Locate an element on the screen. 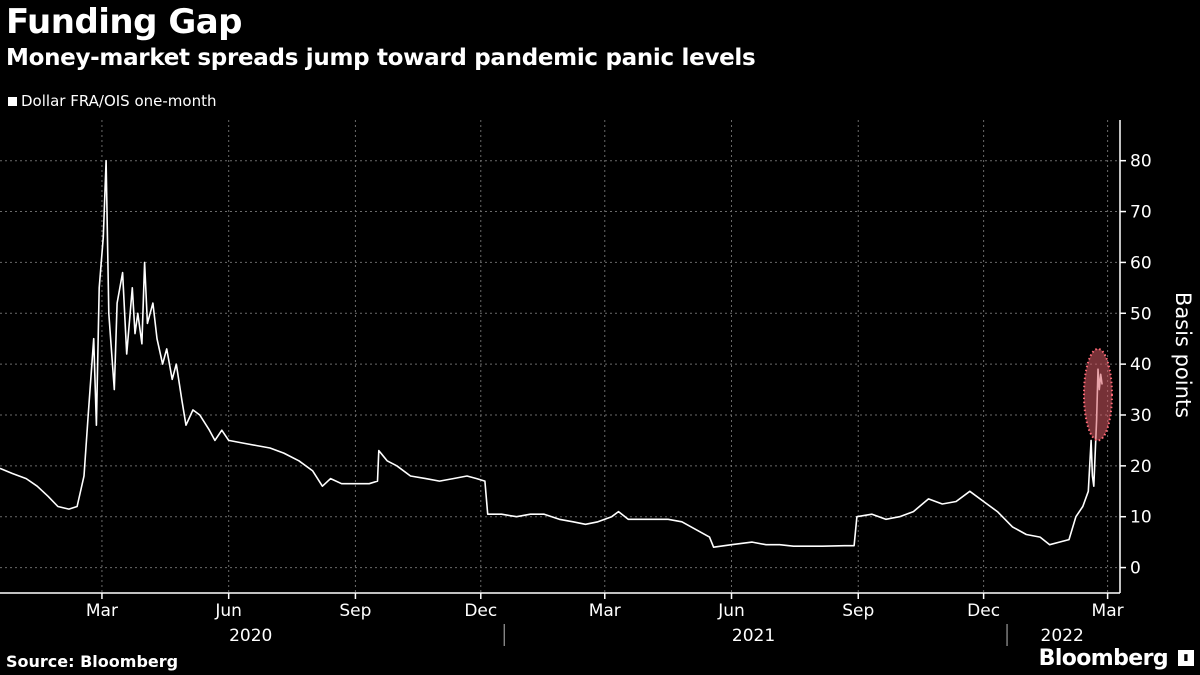 This screenshot has width=1200, height=675. y-tick-label: 60 is located at coordinates (1141, 263).